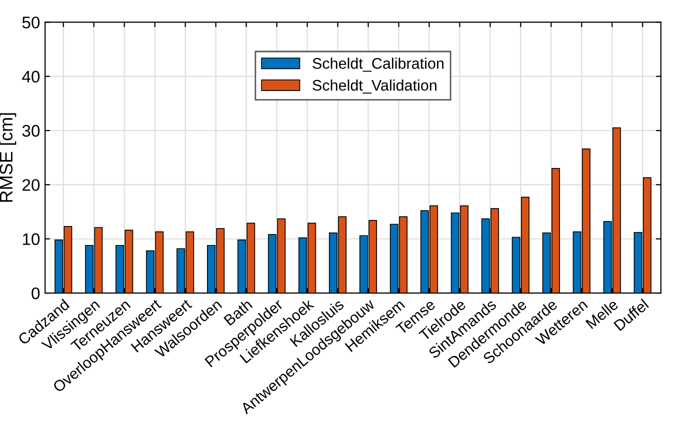 This screenshot has width=673, height=444. Describe the element at coordinates (374, 87) in the screenshot. I see `legend-label: Scheldt_Validation` at that location.